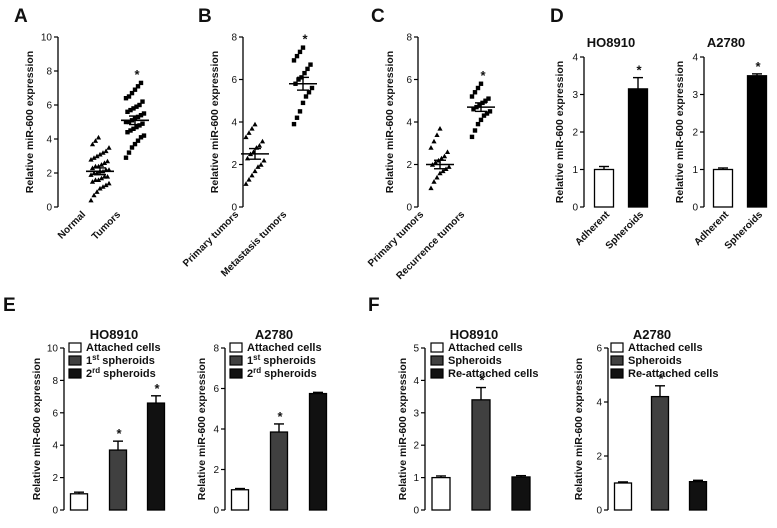 Image resolution: width=777 pixels, height=528 pixels. I want to click on panel-0-letter: A, so click(21, 16).